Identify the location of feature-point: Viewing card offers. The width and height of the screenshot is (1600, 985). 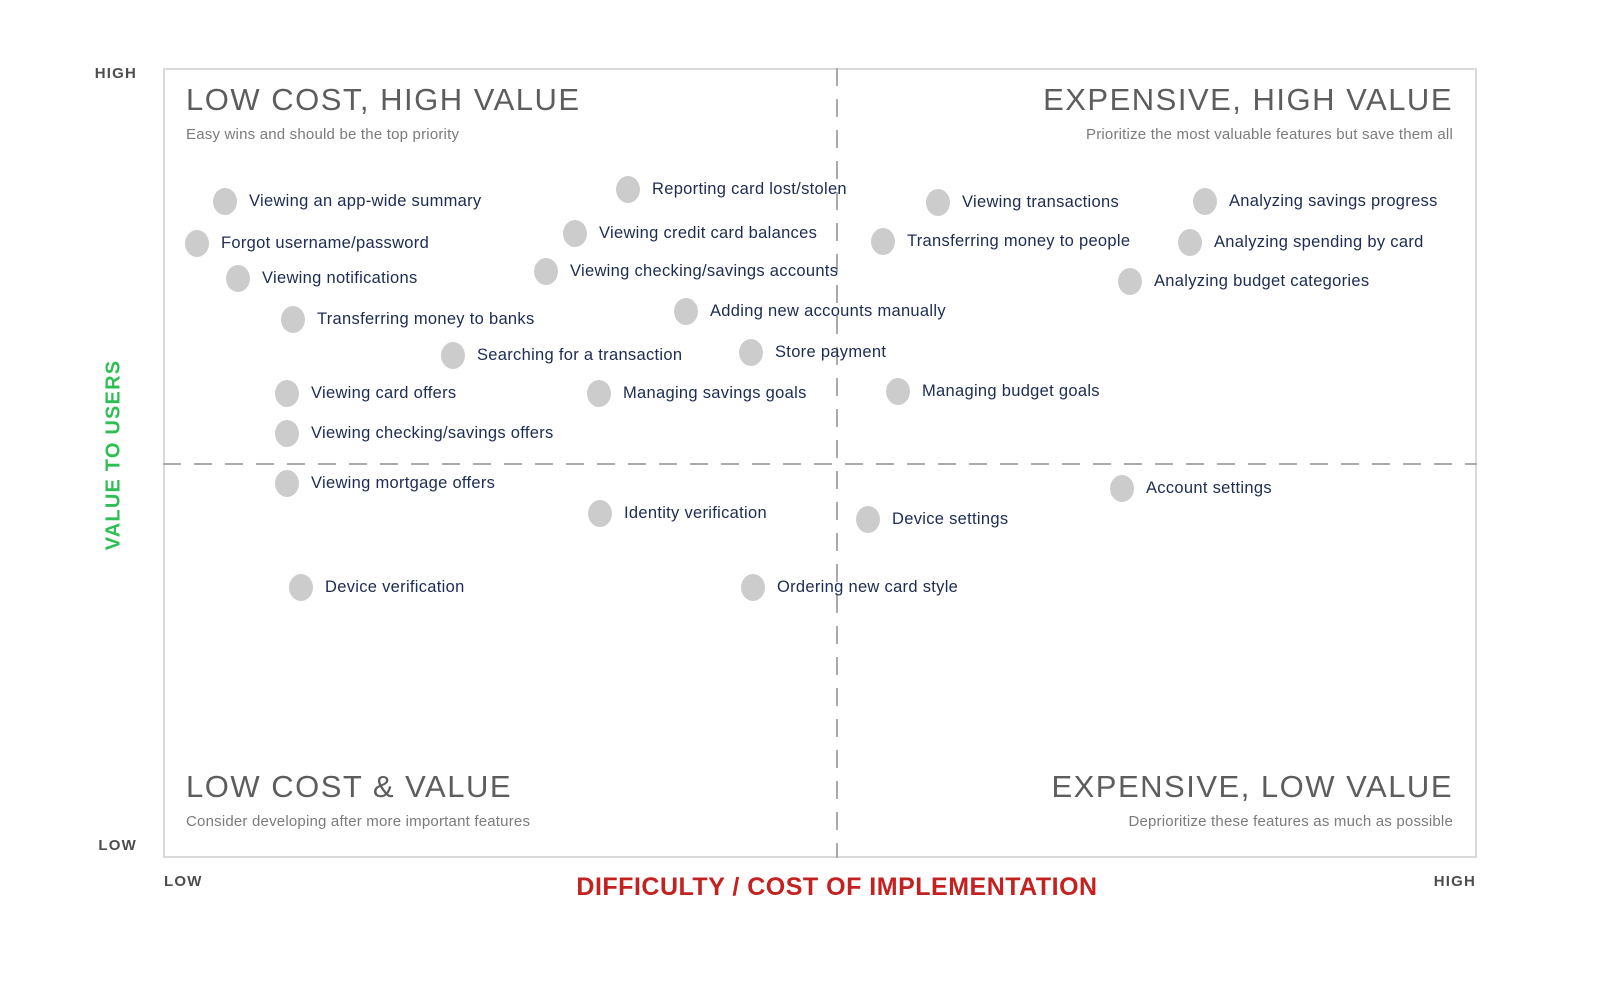
(365, 393).